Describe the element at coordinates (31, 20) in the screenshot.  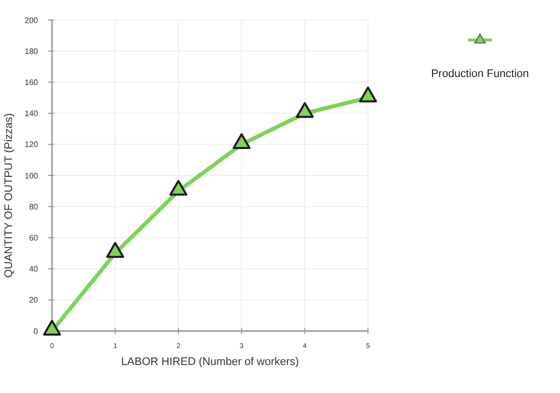
I see `y-tick-label: 200` at that location.